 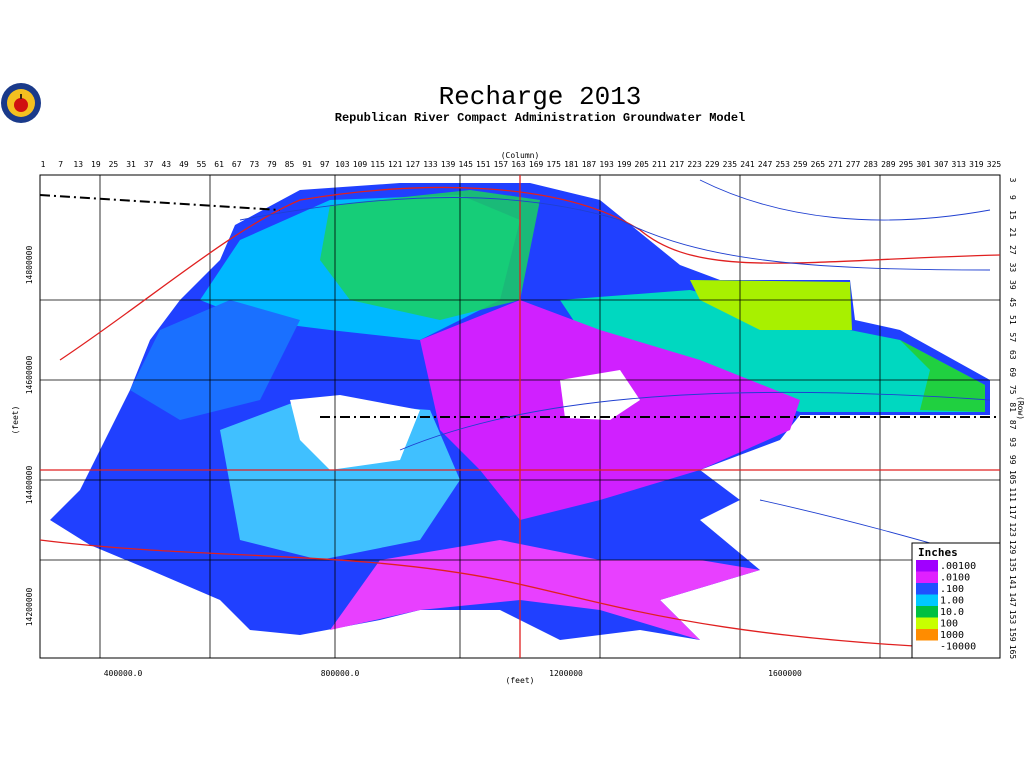 I want to click on column-tick: 265, so click(x=818, y=164).